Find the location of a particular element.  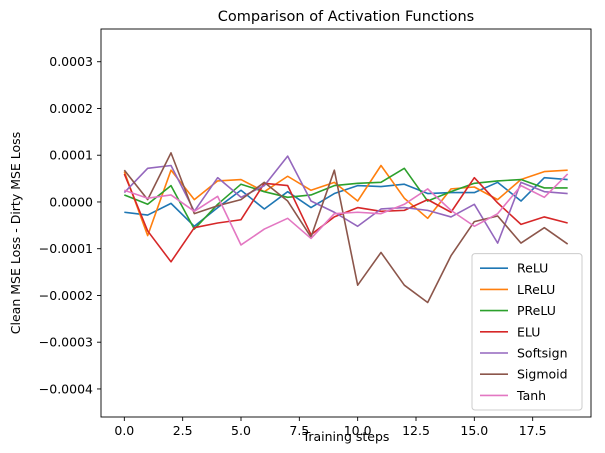

series-line-prelu is located at coordinates (346, 198).